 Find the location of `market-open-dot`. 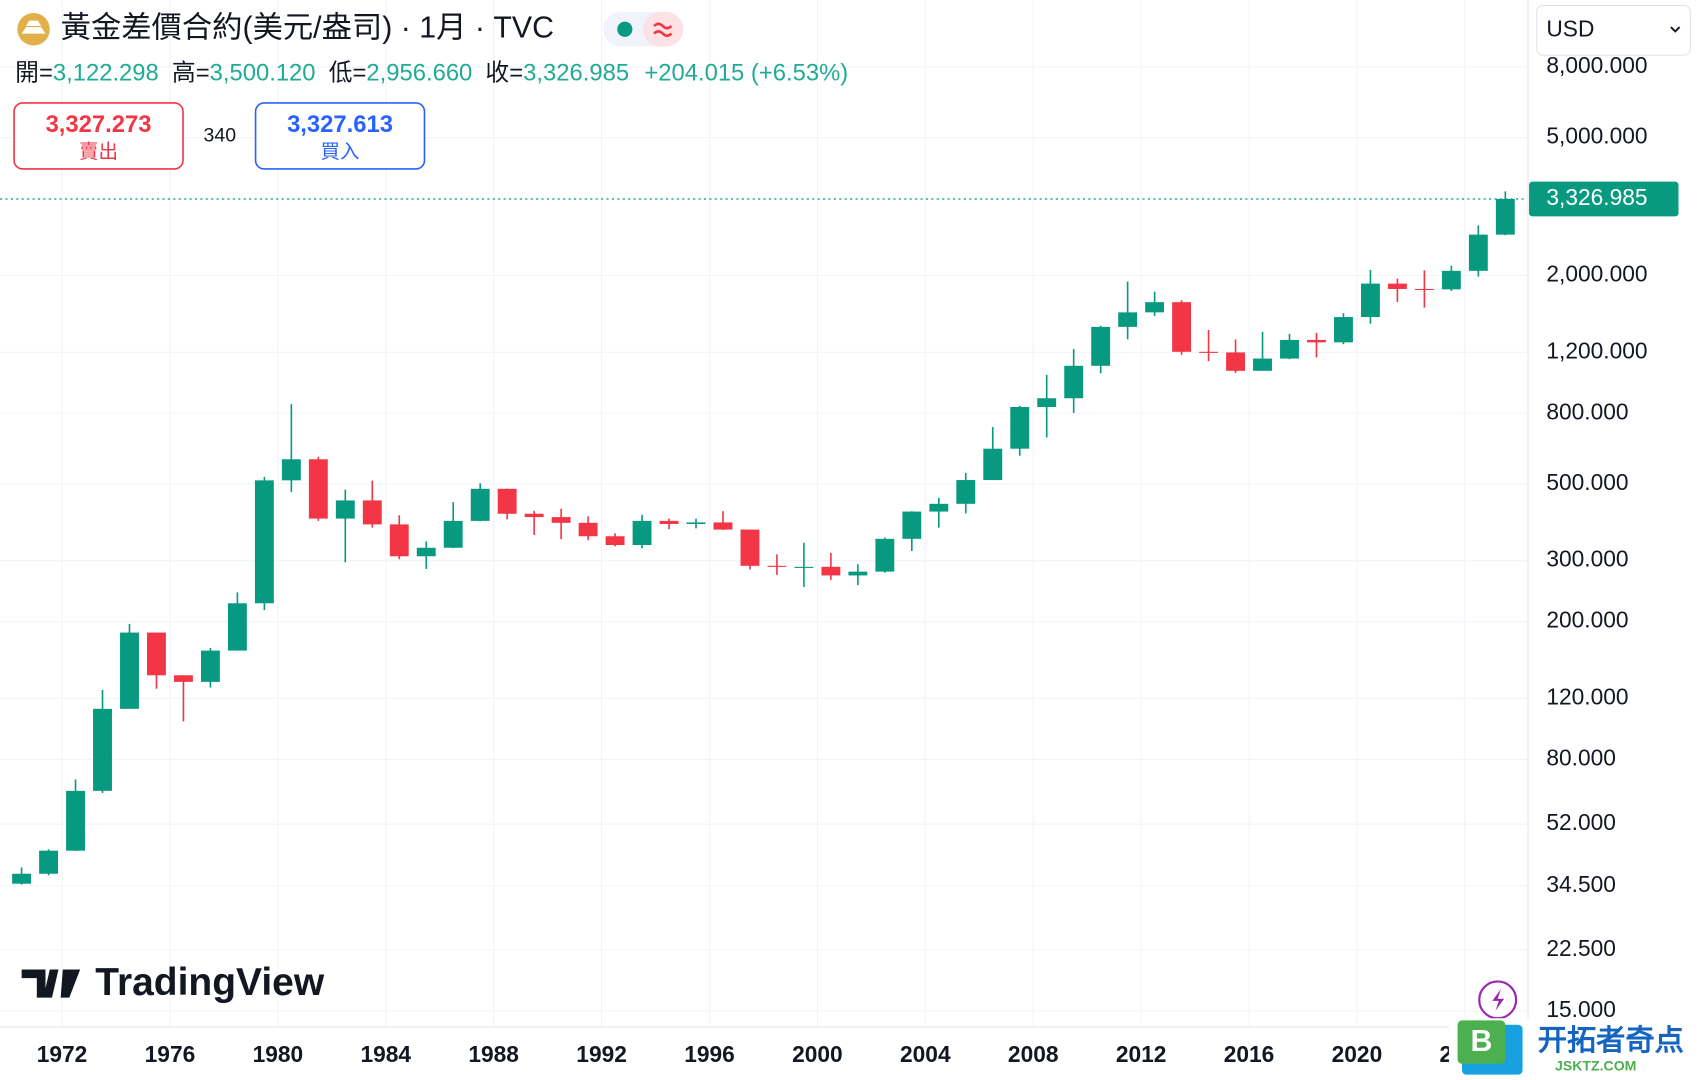

market-open-dot is located at coordinates (625, 29).